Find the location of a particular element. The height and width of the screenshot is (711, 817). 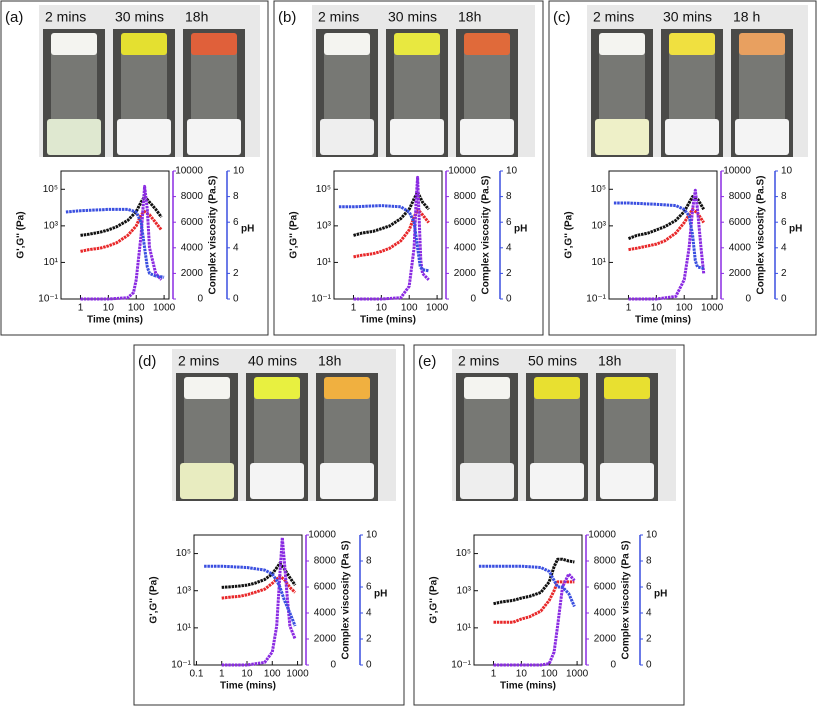

y3-tick-label: 10 is located at coordinates (652, 535).